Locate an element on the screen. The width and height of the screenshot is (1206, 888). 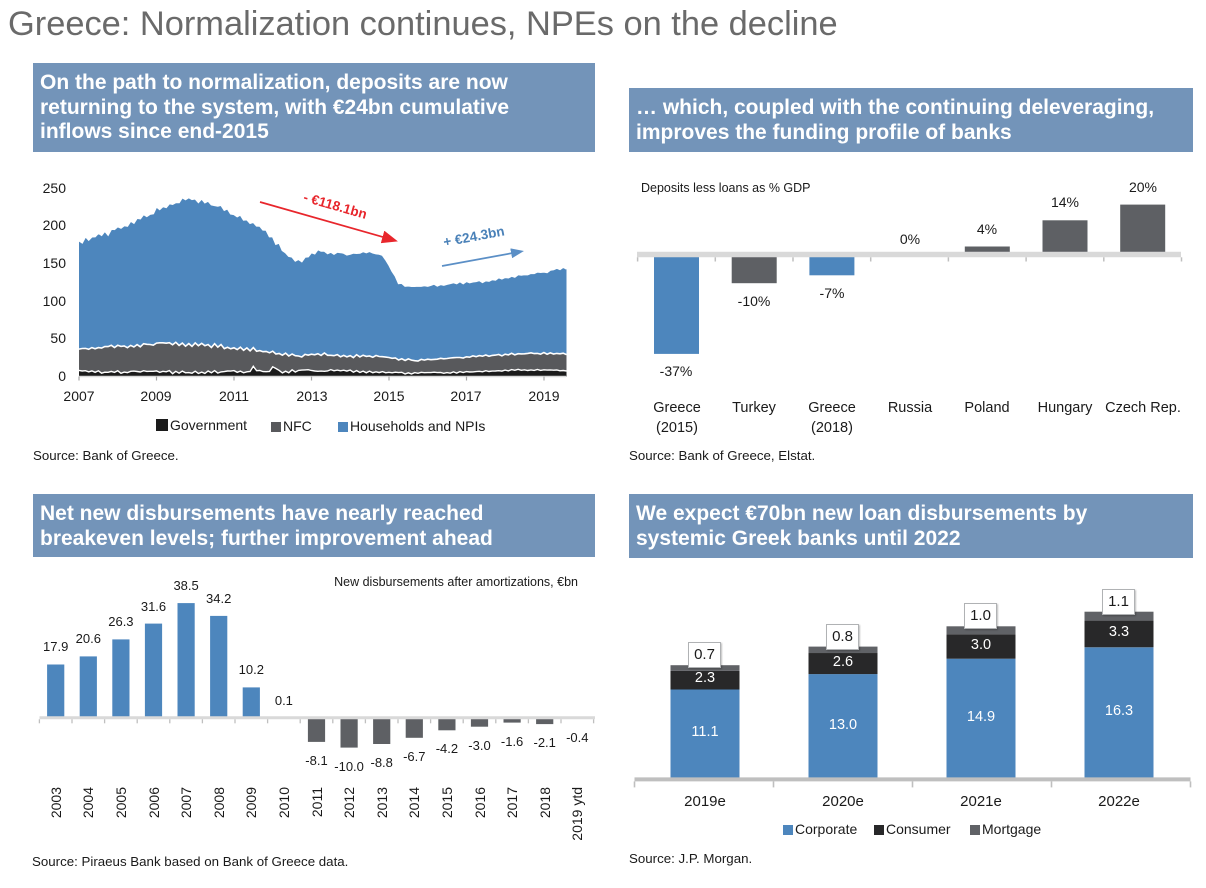
svg-text: + €24.3bn is located at coordinates (474, 236).